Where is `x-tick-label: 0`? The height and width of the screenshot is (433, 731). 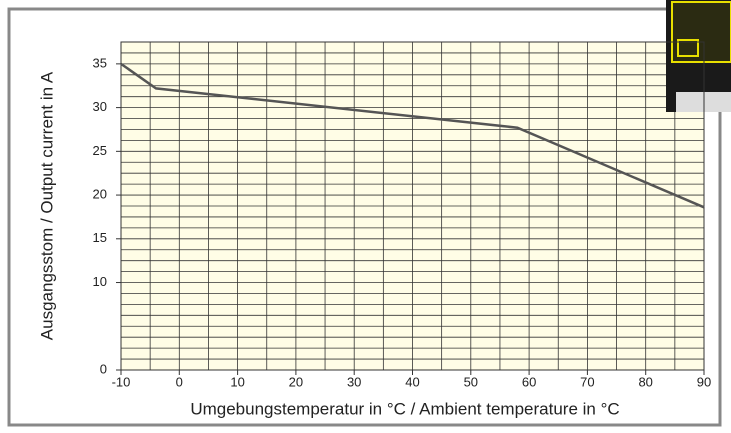
x-tick-label: 0 is located at coordinates (179, 381).